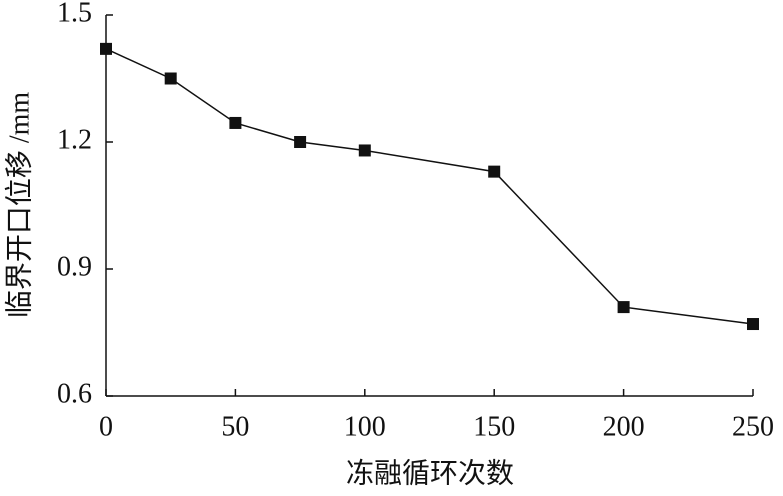 The image size is (783, 496). I want to click on x-axis-title: 冻融循环次数, so click(430, 473).